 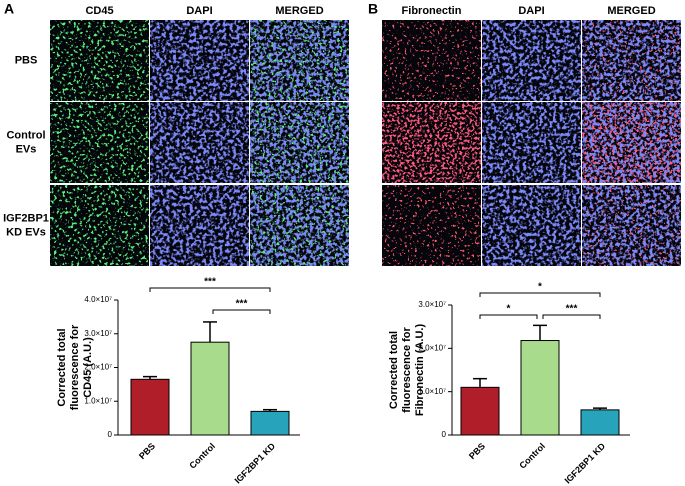 I want to click on panel-label: B, so click(x=373, y=9).